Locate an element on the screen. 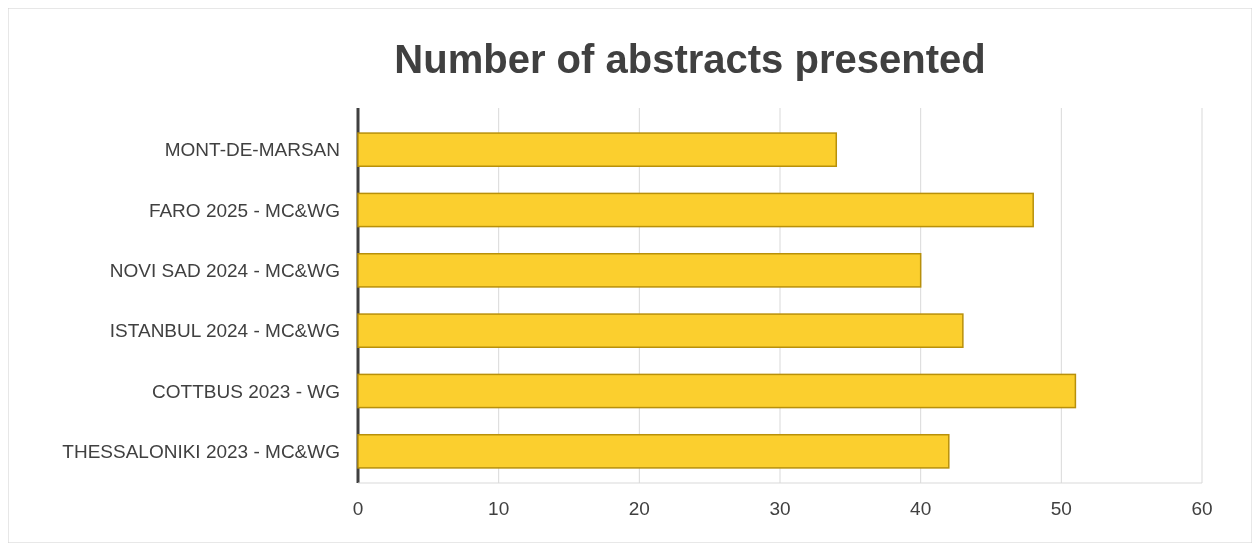 The image size is (1260, 551). y-tick-label: NOVI SAD 2024 - MC&WG is located at coordinates (224, 270).